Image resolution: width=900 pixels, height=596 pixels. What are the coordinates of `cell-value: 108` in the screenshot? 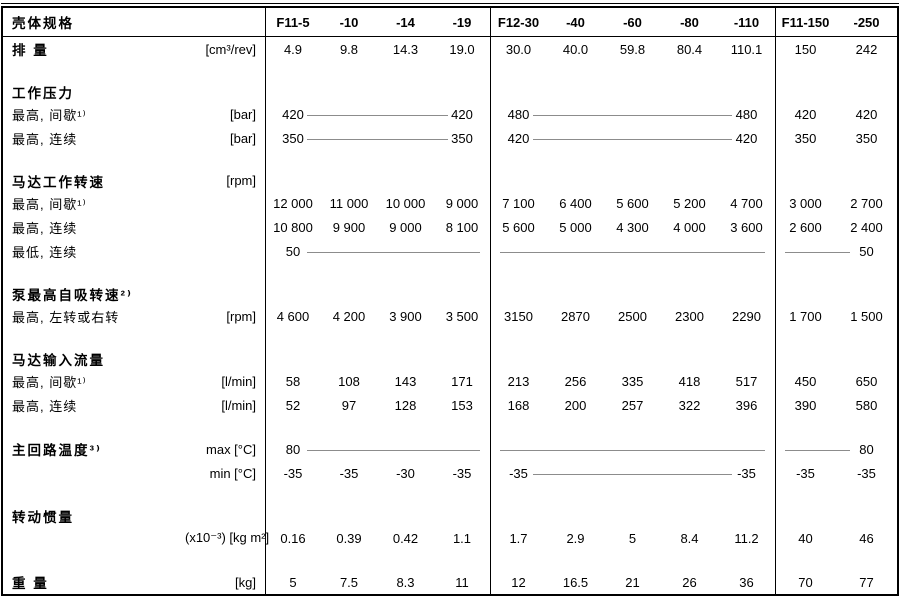 It's located at (349, 381).